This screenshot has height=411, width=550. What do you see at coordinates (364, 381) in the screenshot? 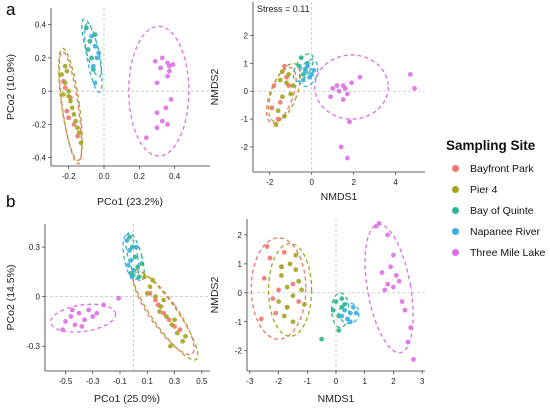
I see `x-tick-label: 1` at bounding box center [364, 381].